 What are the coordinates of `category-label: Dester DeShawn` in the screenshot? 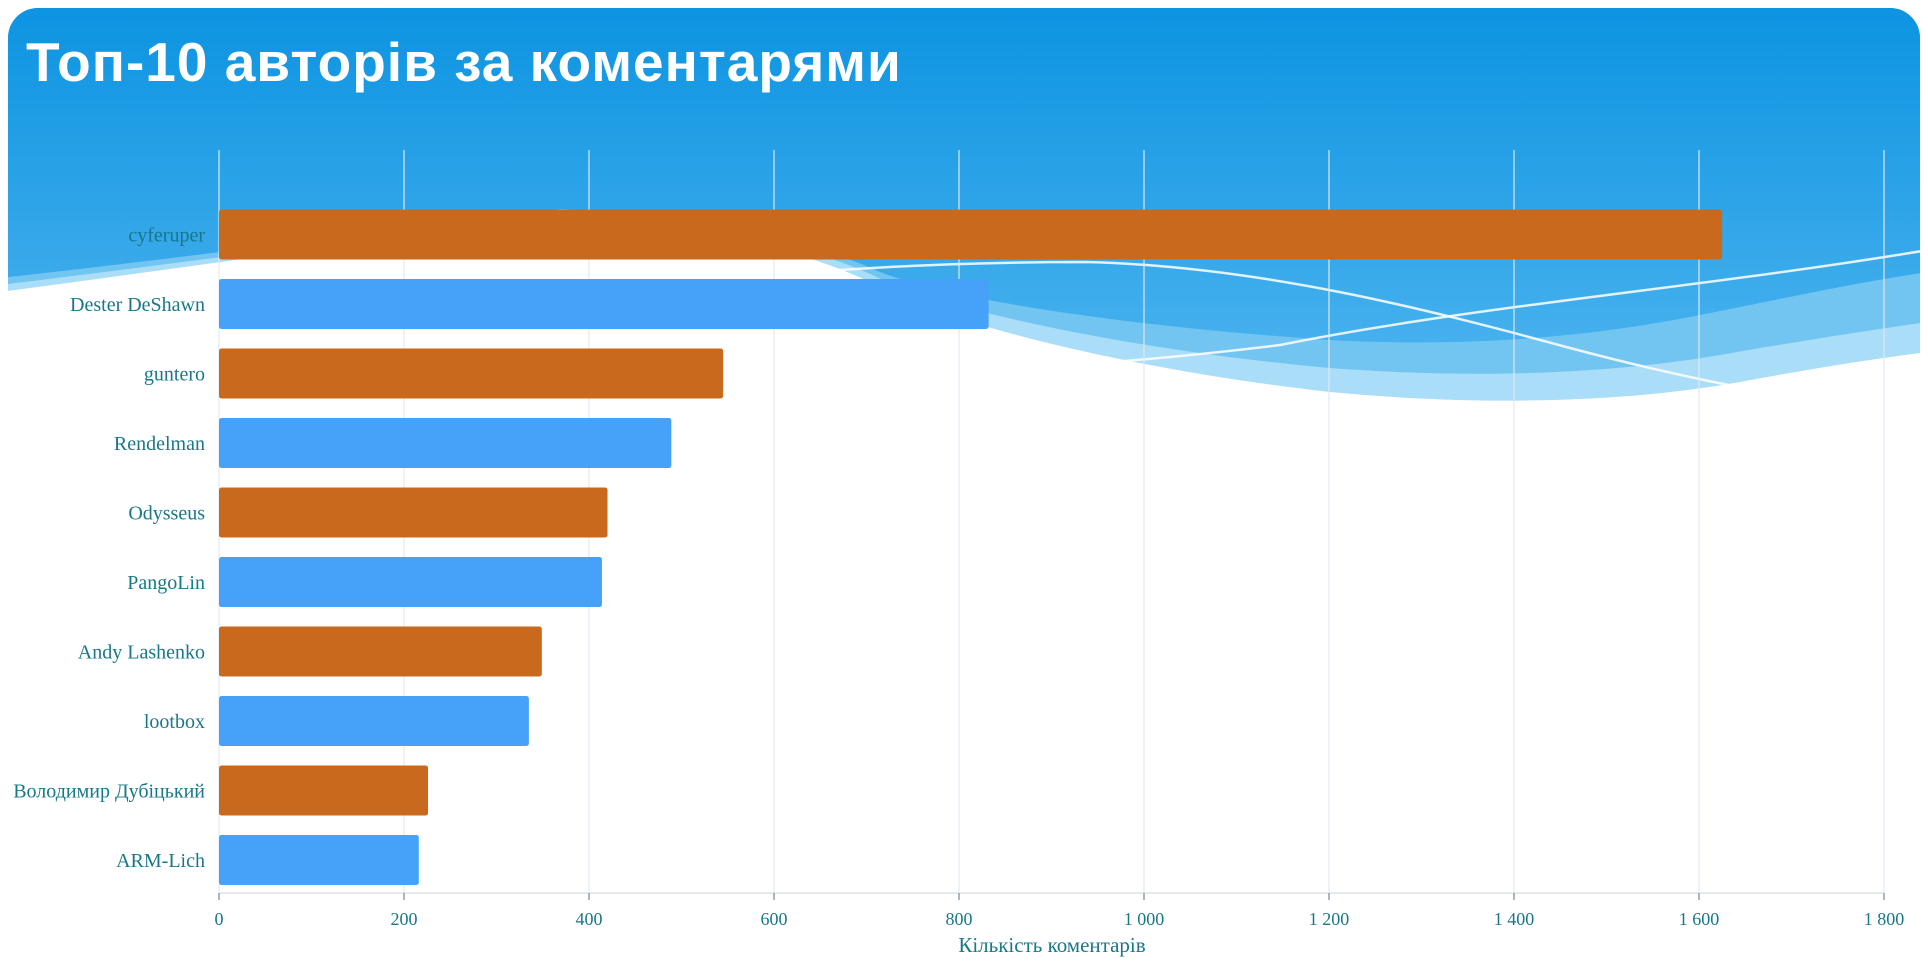 It's located at (137, 305).